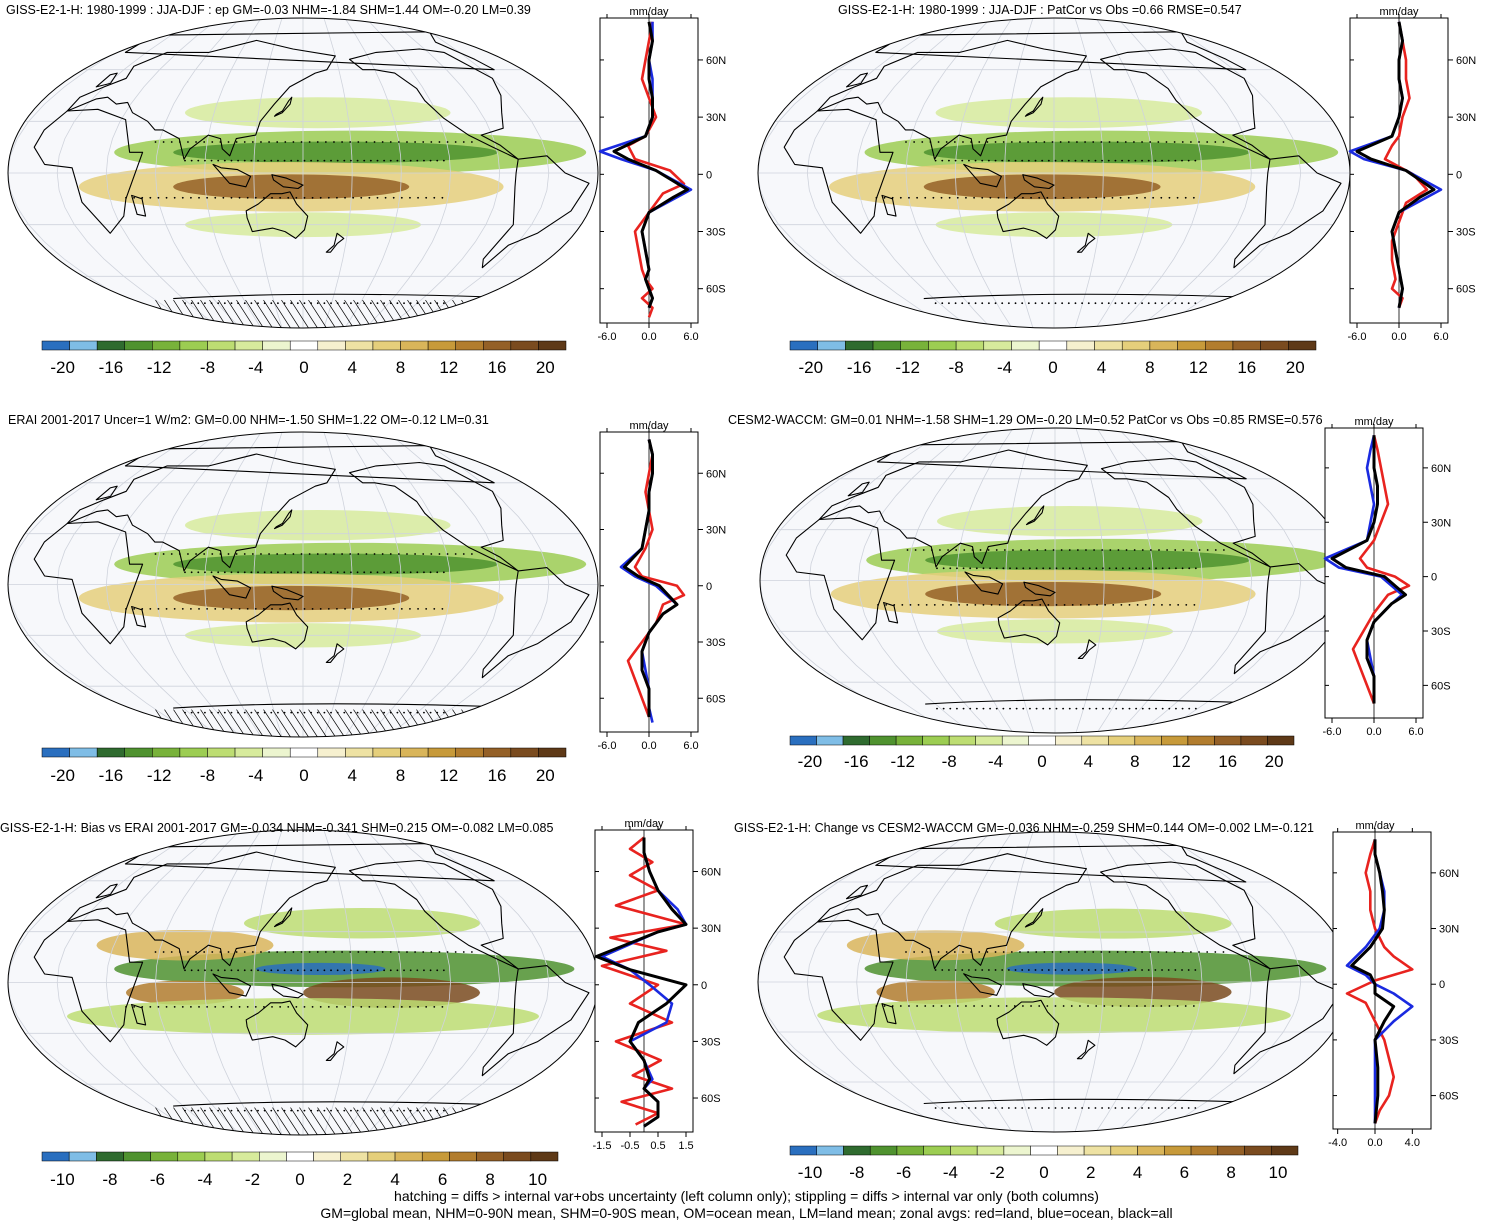  What do you see at coordinates (1044, 1163) in the screenshot?
I see `colorbar-6: -10 -8 -6 -4 -2 0 2 4 6 8 10` at bounding box center [1044, 1163].